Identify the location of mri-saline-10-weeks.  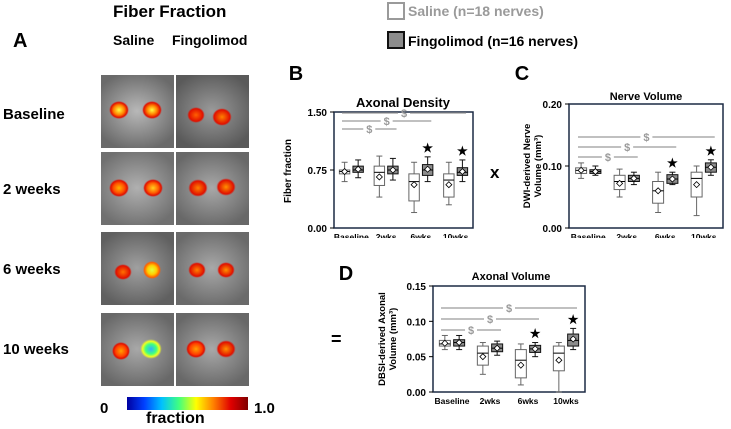
(137, 349).